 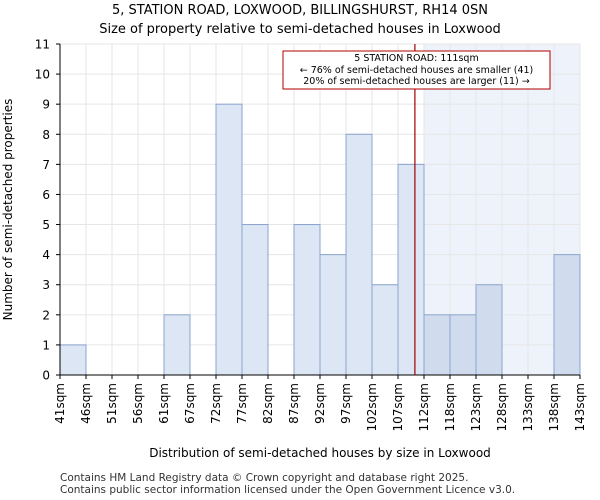 I want to click on x-tick-label-107sqm: 107sqm, so click(x=398, y=407).